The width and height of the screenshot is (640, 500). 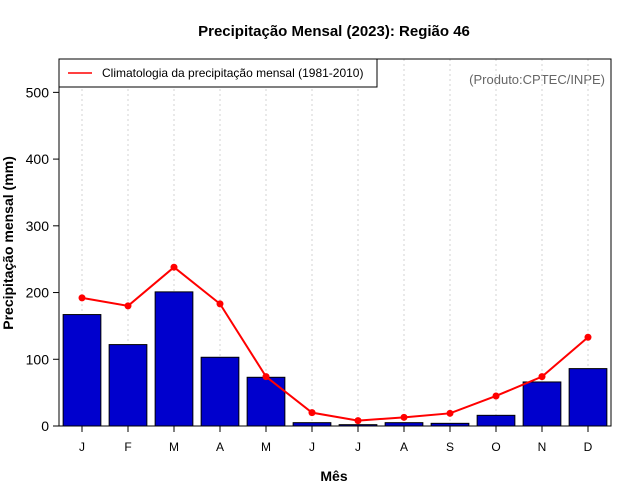 I want to click on x-tick-label: D, so click(x=588, y=447).